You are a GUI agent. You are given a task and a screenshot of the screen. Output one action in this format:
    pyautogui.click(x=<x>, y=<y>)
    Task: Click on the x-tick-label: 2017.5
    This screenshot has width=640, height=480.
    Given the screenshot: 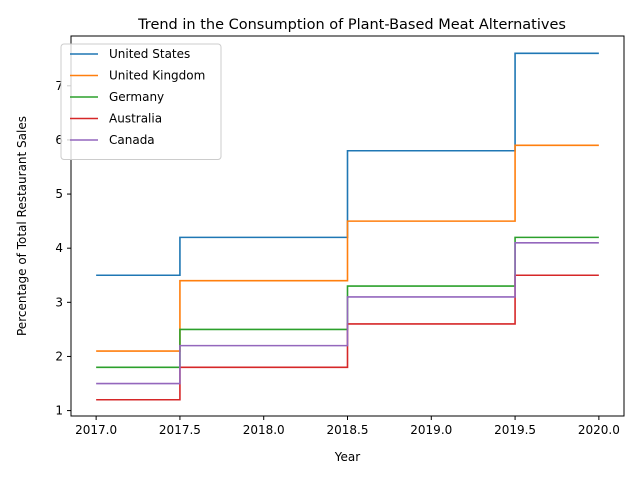 What is the action you would take?
    pyautogui.click(x=180, y=430)
    